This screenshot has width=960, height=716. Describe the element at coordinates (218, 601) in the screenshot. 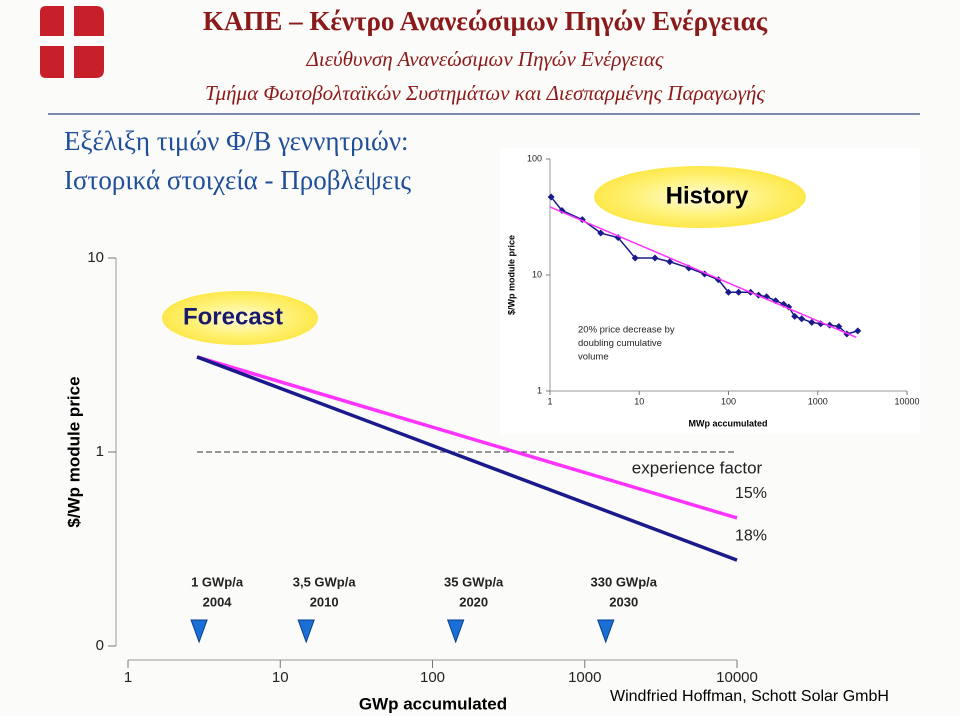

I see `milestone-year: 2004` at that location.